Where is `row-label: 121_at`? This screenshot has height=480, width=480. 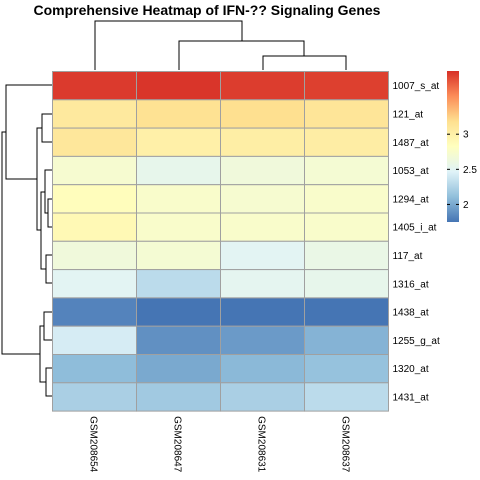 row-label: 121_at is located at coordinates (408, 114).